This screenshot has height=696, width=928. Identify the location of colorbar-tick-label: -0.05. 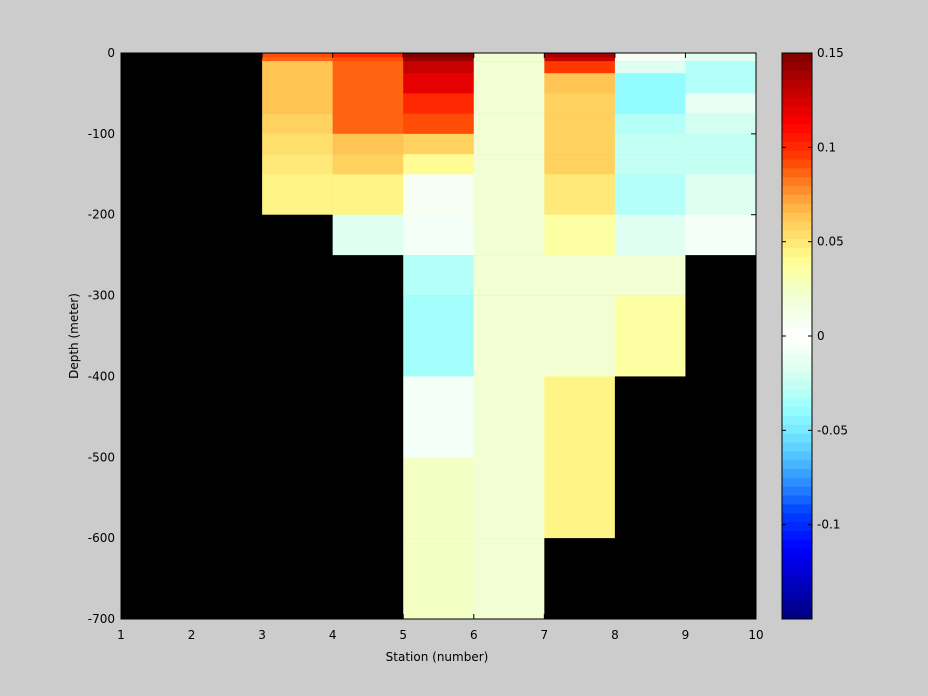
(832, 430).